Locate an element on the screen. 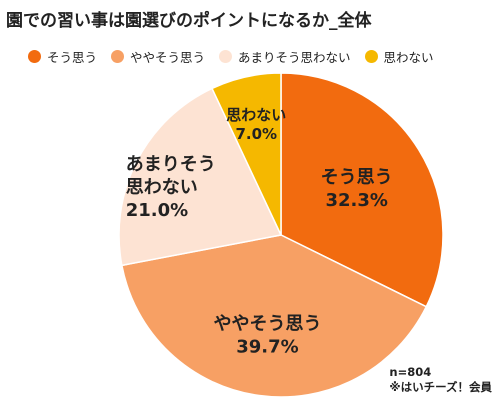 The width and height of the screenshot is (500, 407). chart-note: n=804 ※はいチーズ！会員 is located at coordinates (440, 380).